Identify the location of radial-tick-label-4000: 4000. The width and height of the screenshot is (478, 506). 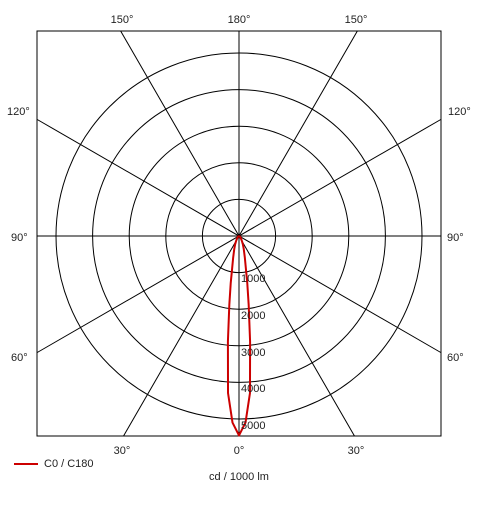
(253, 389).